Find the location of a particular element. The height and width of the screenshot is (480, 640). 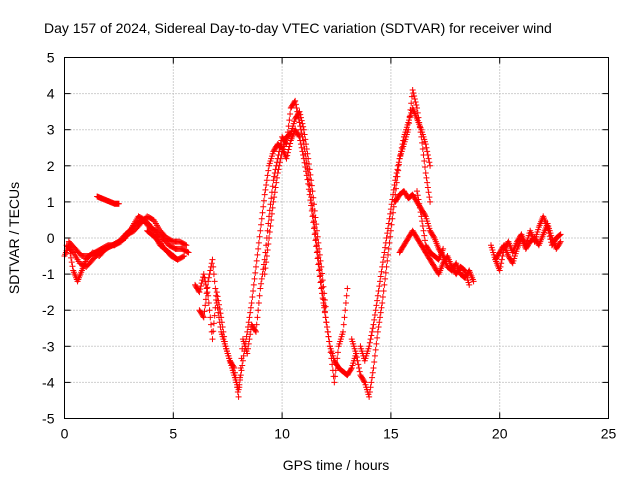

x-axis-label: GPS time / hours is located at coordinates (336, 465).